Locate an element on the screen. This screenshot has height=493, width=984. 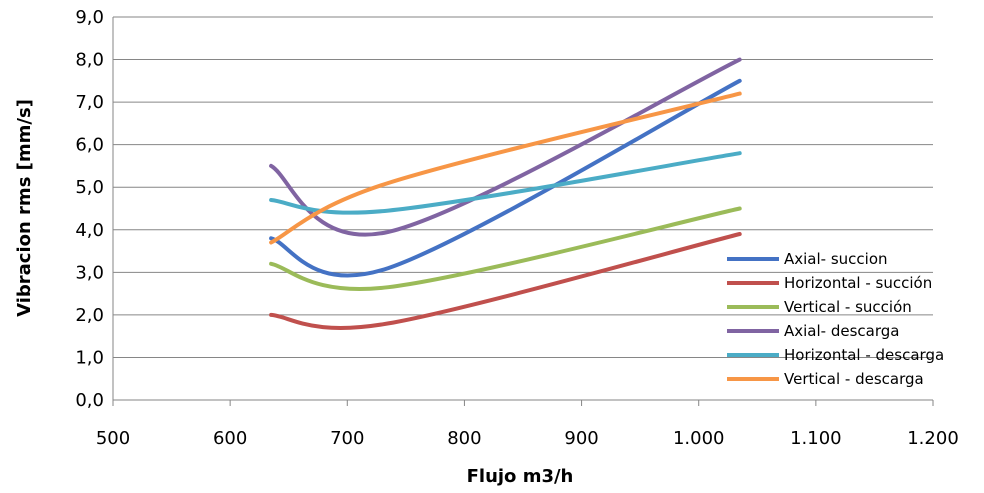
x-tick-label: 600 is located at coordinates (230, 438).